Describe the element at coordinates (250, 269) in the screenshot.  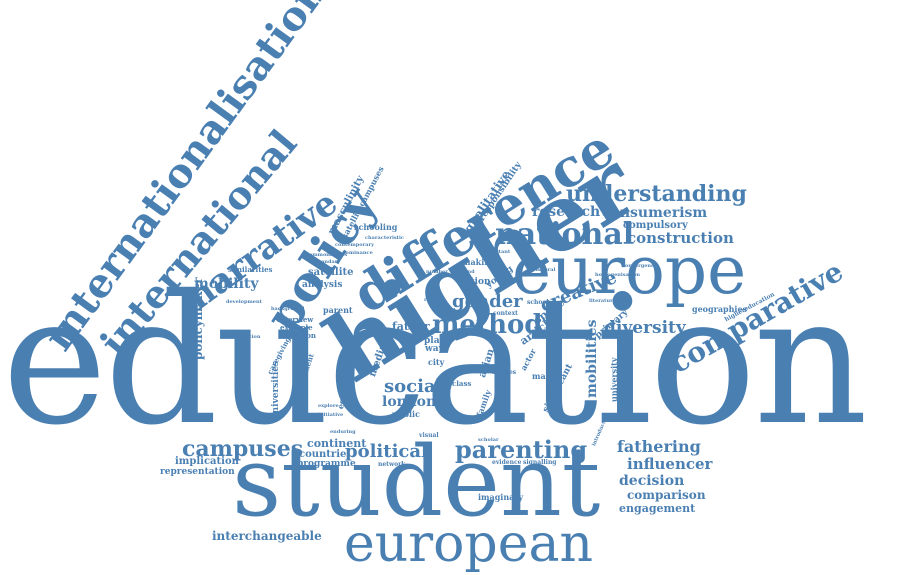
I see `word-similarities: similarities` at that location.